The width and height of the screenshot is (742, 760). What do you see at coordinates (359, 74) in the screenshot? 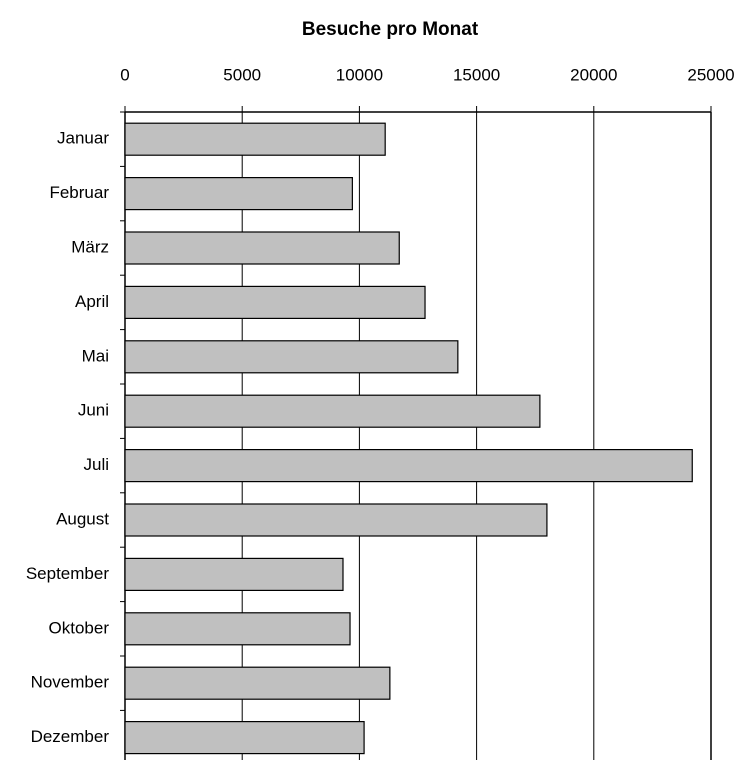
I see `x-tick-label: 10000` at bounding box center [359, 74].